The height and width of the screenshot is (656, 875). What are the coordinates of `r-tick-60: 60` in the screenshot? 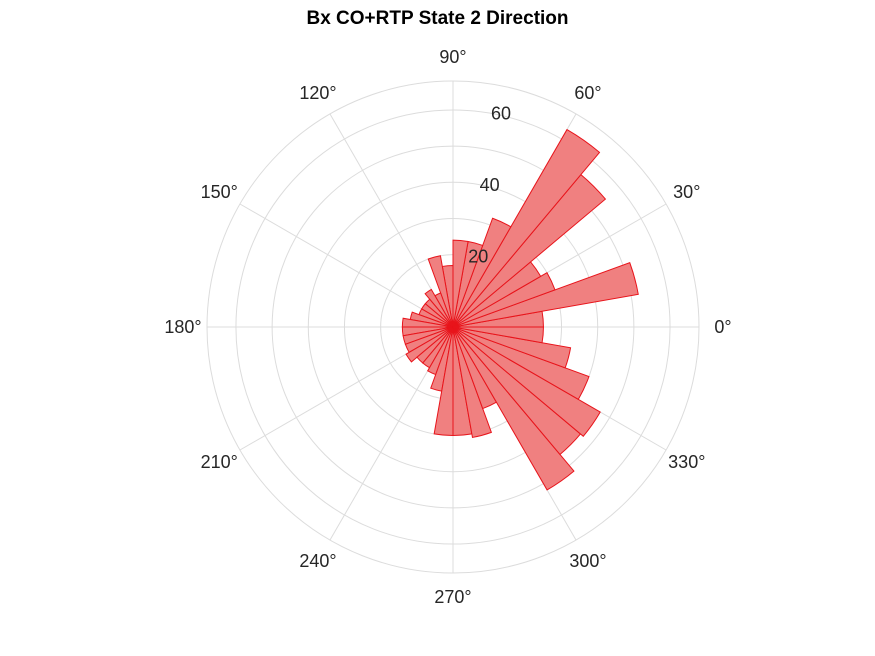 It's located at (501, 114).